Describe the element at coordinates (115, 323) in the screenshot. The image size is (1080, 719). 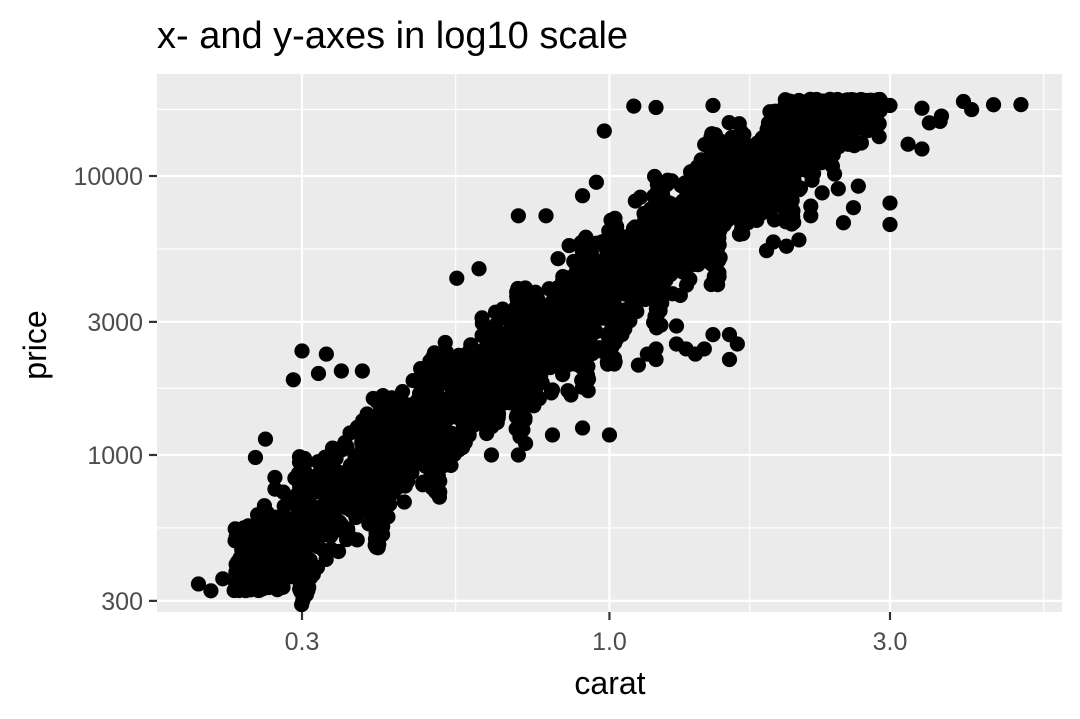
I see `y-tick-label: 3000` at that location.